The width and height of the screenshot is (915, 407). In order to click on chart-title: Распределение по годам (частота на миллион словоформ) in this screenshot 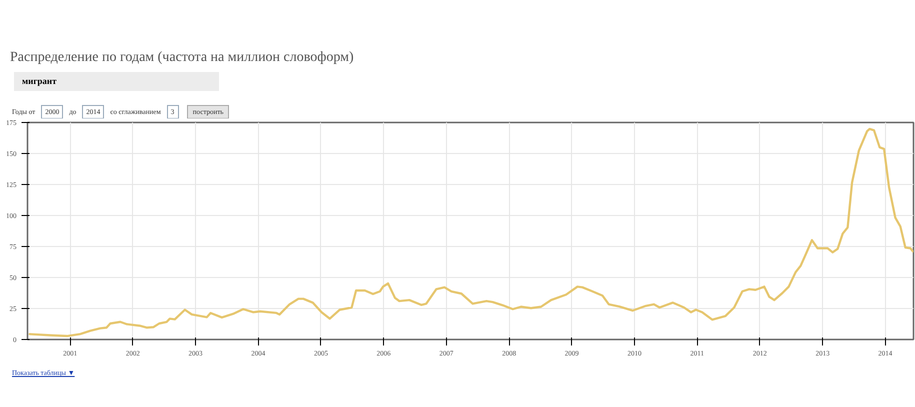, I will do `click(182, 58)`.